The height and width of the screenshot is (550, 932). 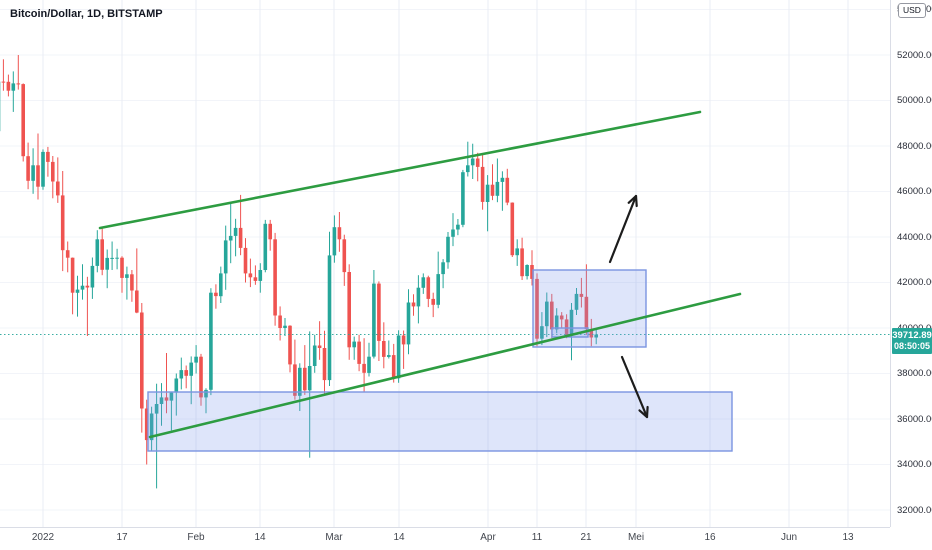 I want to click on time-axis: 2022 17 Feb 14 Mar 14 Apr 11 21 Mei 16 Jun 13, so click(x=466, y=538).